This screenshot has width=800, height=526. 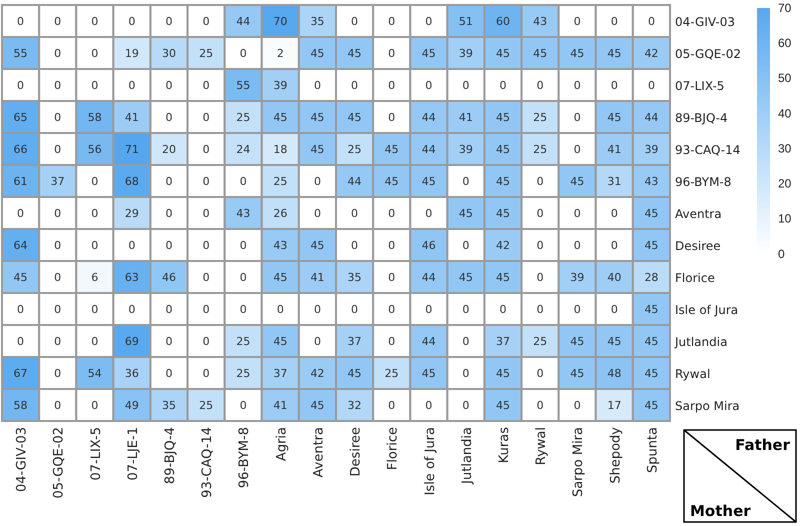 What do you see at coordinates (721, 511) in the screenshot?
I see `x-axis-title: Mother` at bounding box center [721, 511].